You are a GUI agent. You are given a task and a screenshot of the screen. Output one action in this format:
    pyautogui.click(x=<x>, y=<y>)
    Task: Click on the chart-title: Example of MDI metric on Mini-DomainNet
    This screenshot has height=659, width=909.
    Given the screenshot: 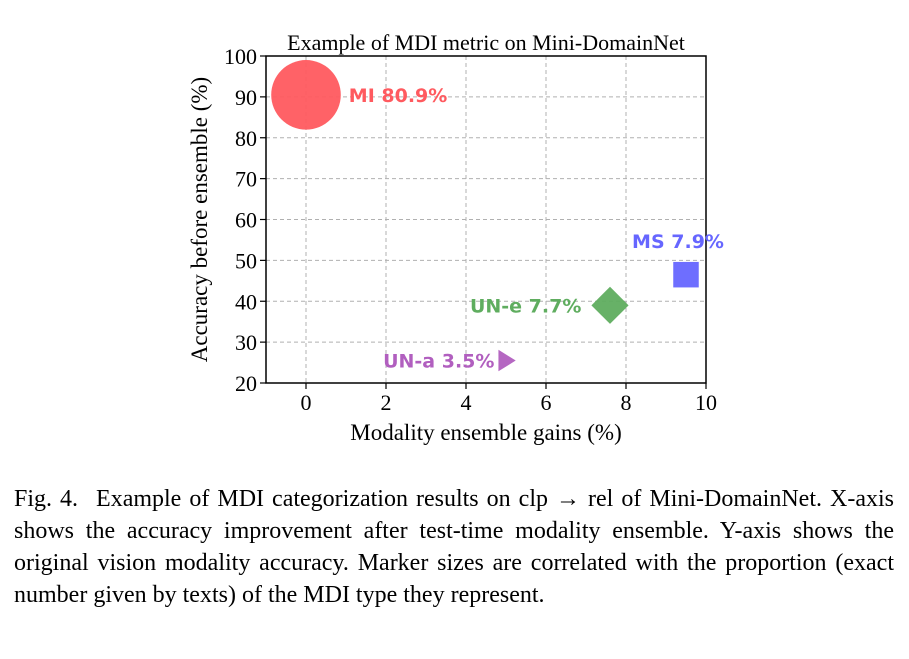 What is the action you would take?
    pyautogui.click(x=486, y=42)
    